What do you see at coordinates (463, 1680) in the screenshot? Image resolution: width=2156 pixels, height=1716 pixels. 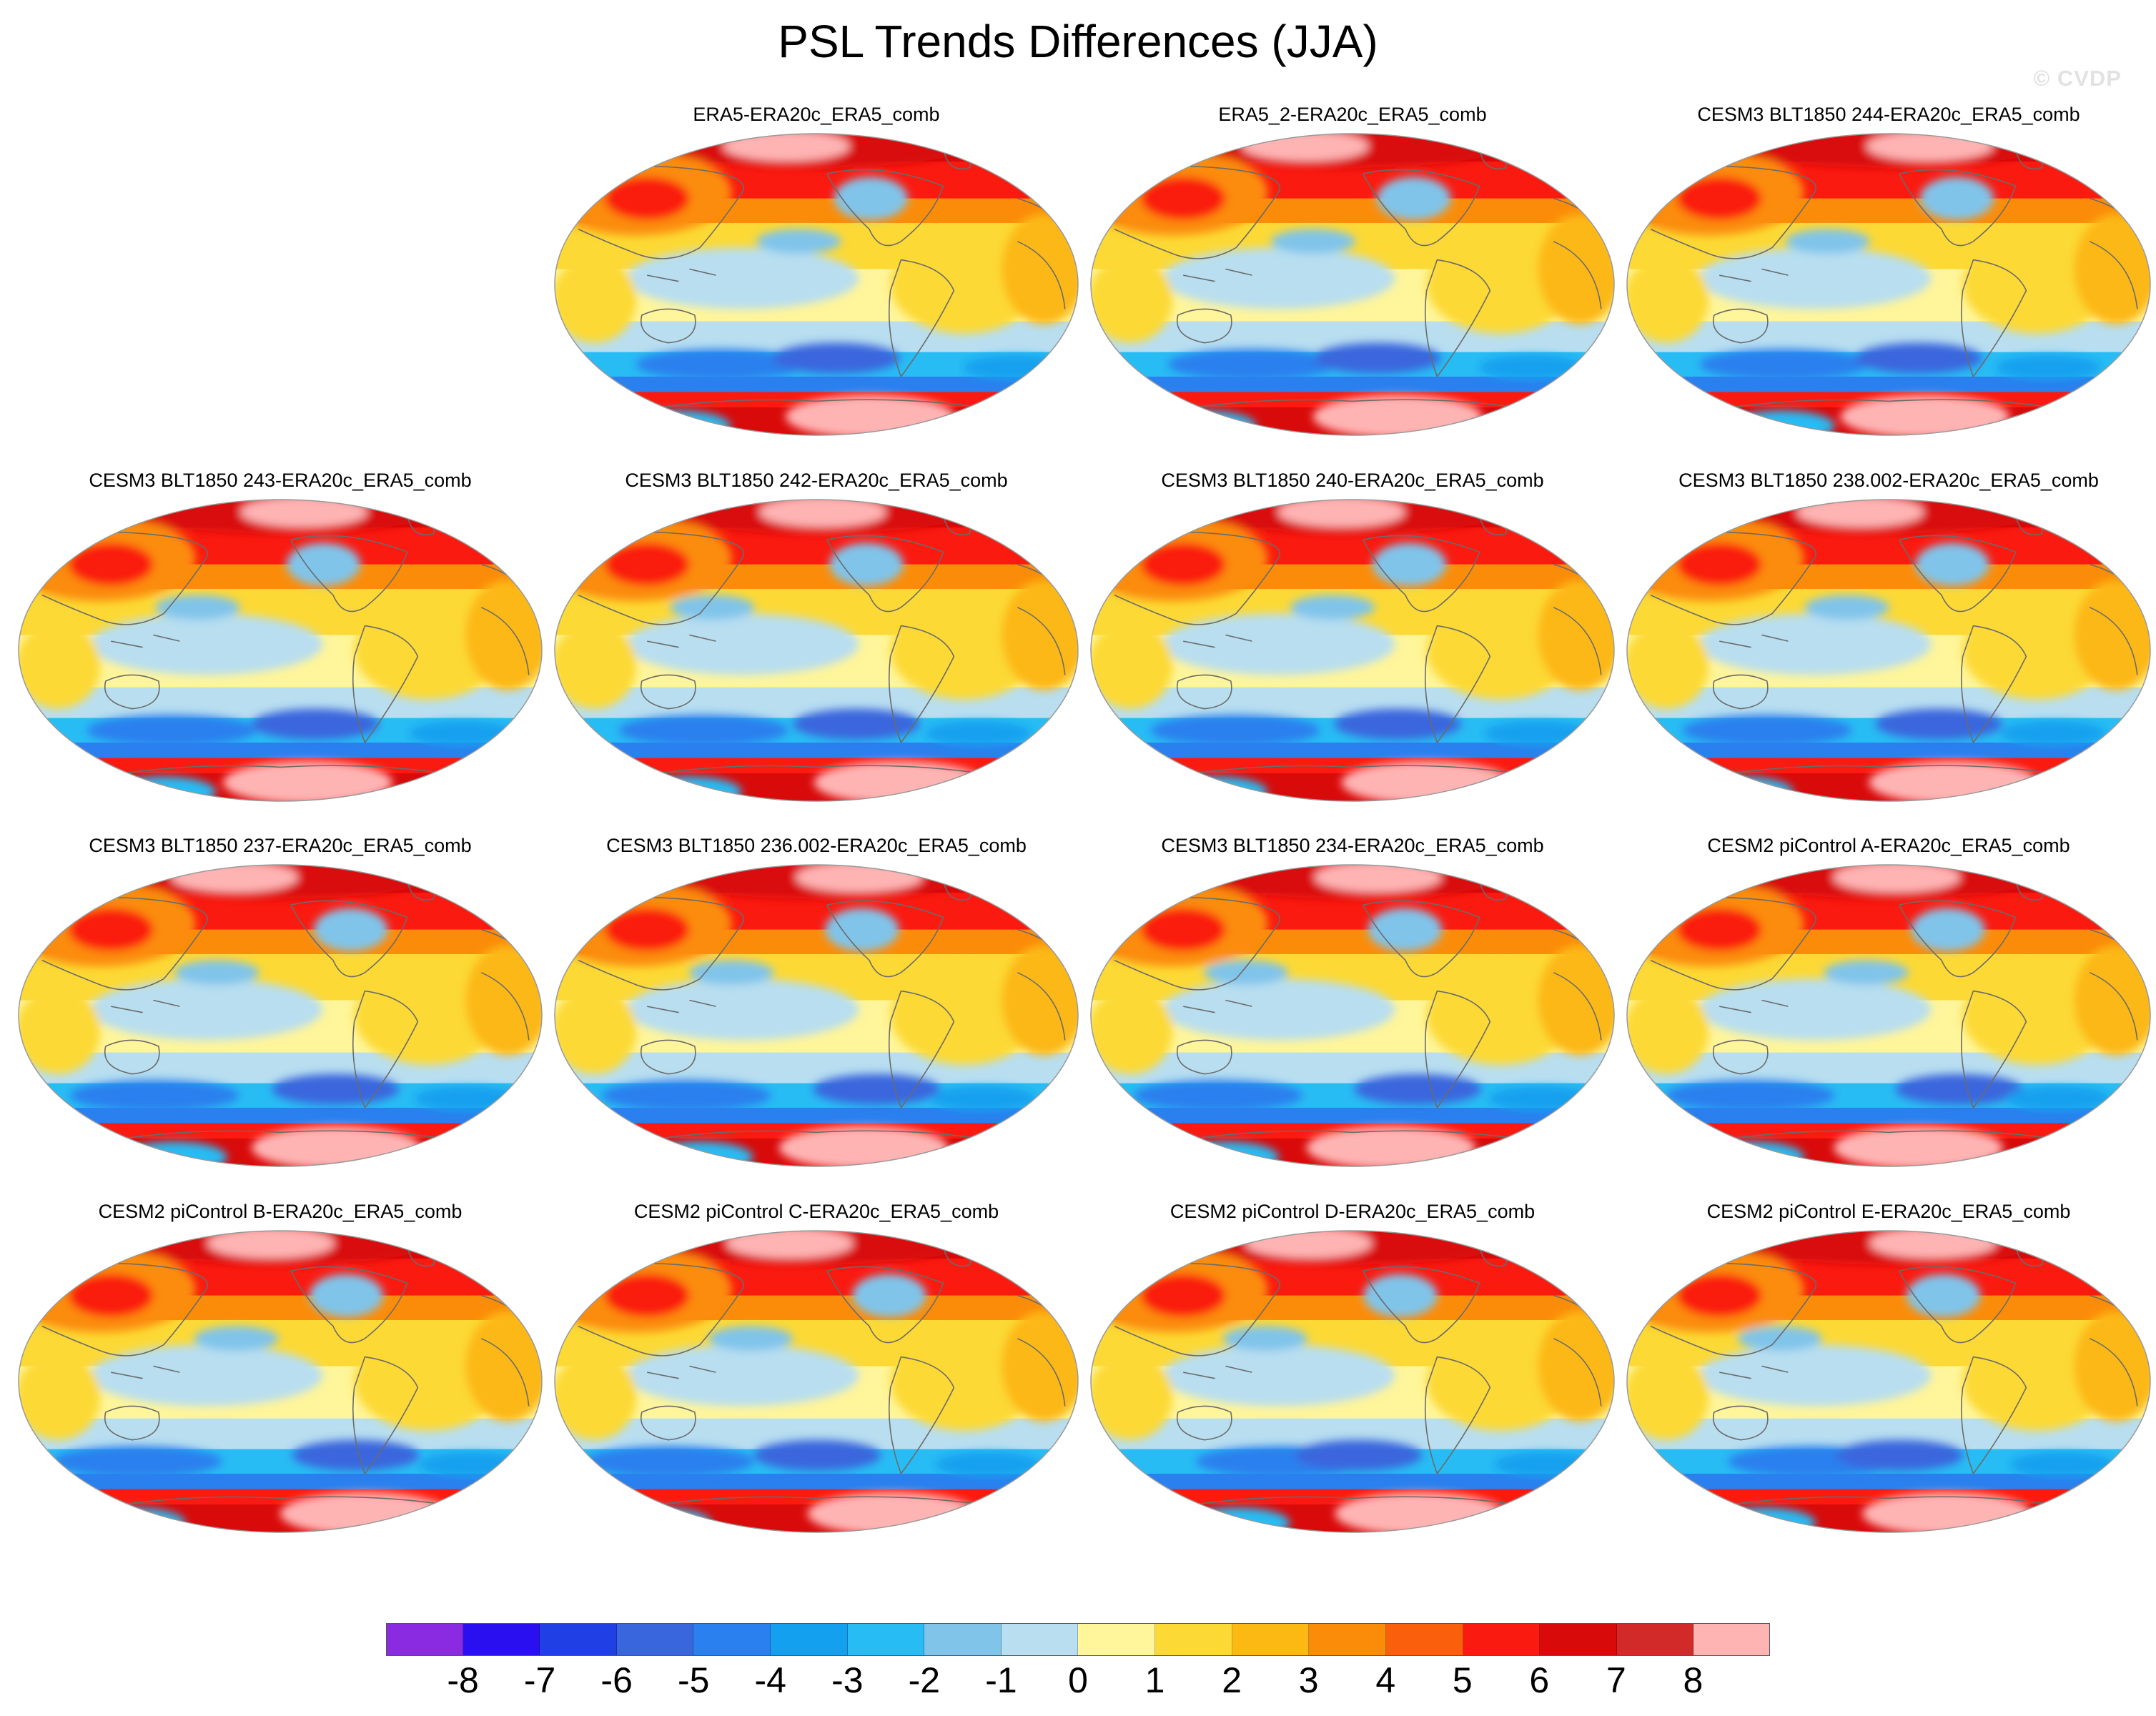 I see `colorbar-tick-label: -8` at bounding box center [463, 1680].